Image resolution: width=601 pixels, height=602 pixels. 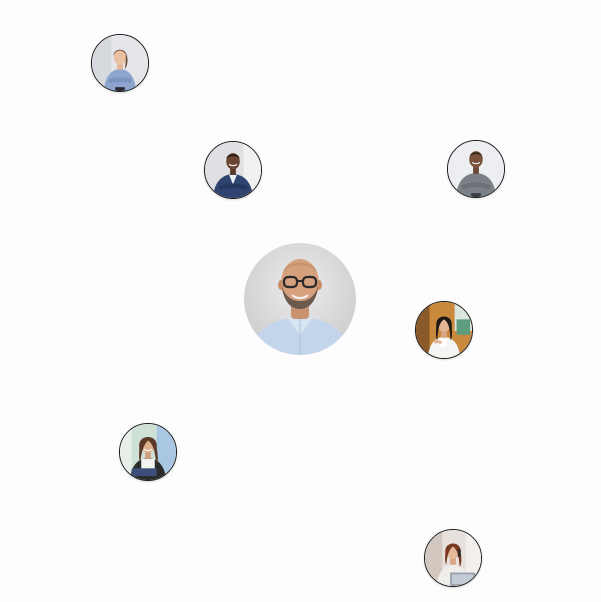 I want to click on profile-photo-woman-desk-icon, so click(x=453, y=558).